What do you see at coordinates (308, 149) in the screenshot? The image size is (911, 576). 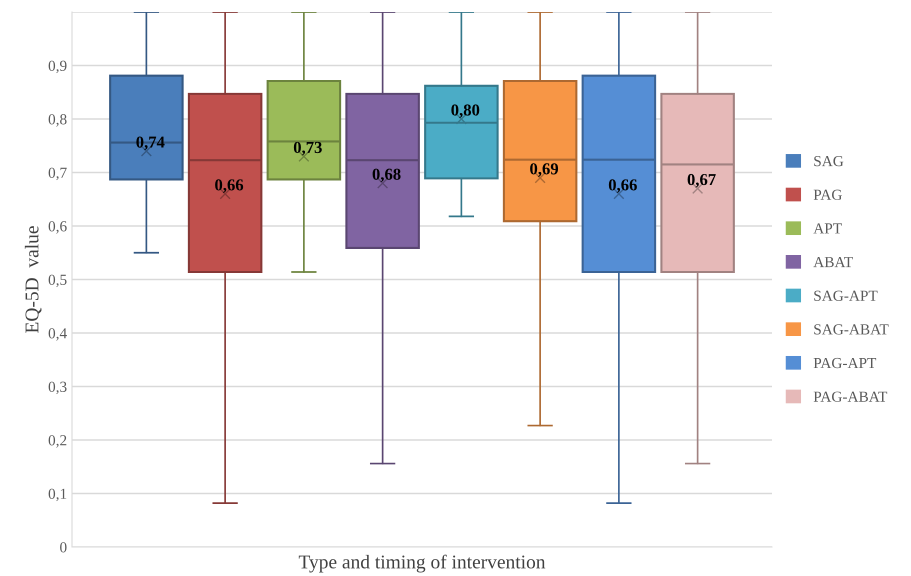 I see `text: 0,73` at bounding box center [308, 149].